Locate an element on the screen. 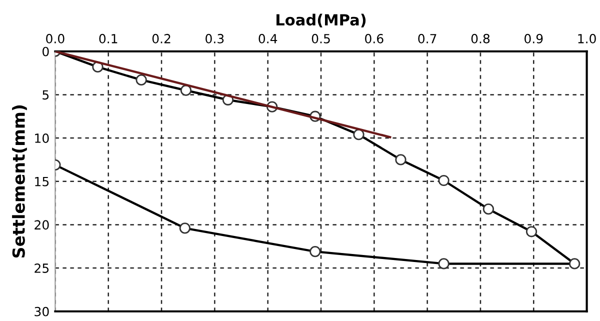 This screenshot has width=600, height=321. y-axis-title: Settlement(mm) is located at coordinates (19, 181).